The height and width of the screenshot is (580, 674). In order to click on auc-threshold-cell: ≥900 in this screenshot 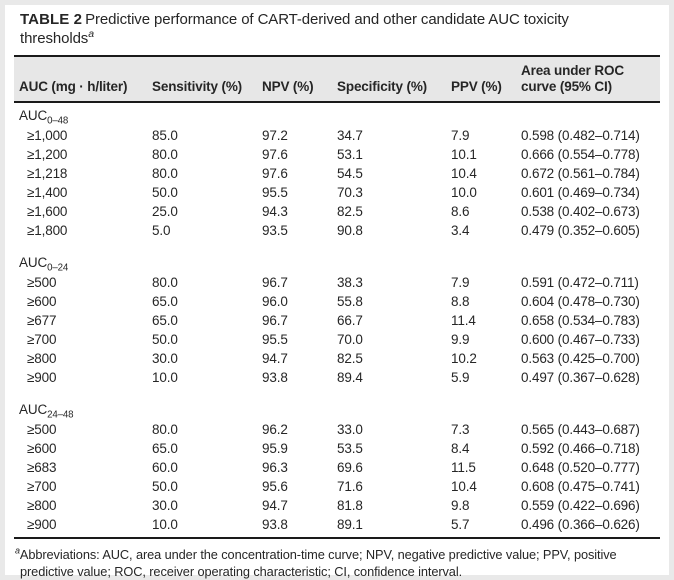, I will do `click(42, 524)`.